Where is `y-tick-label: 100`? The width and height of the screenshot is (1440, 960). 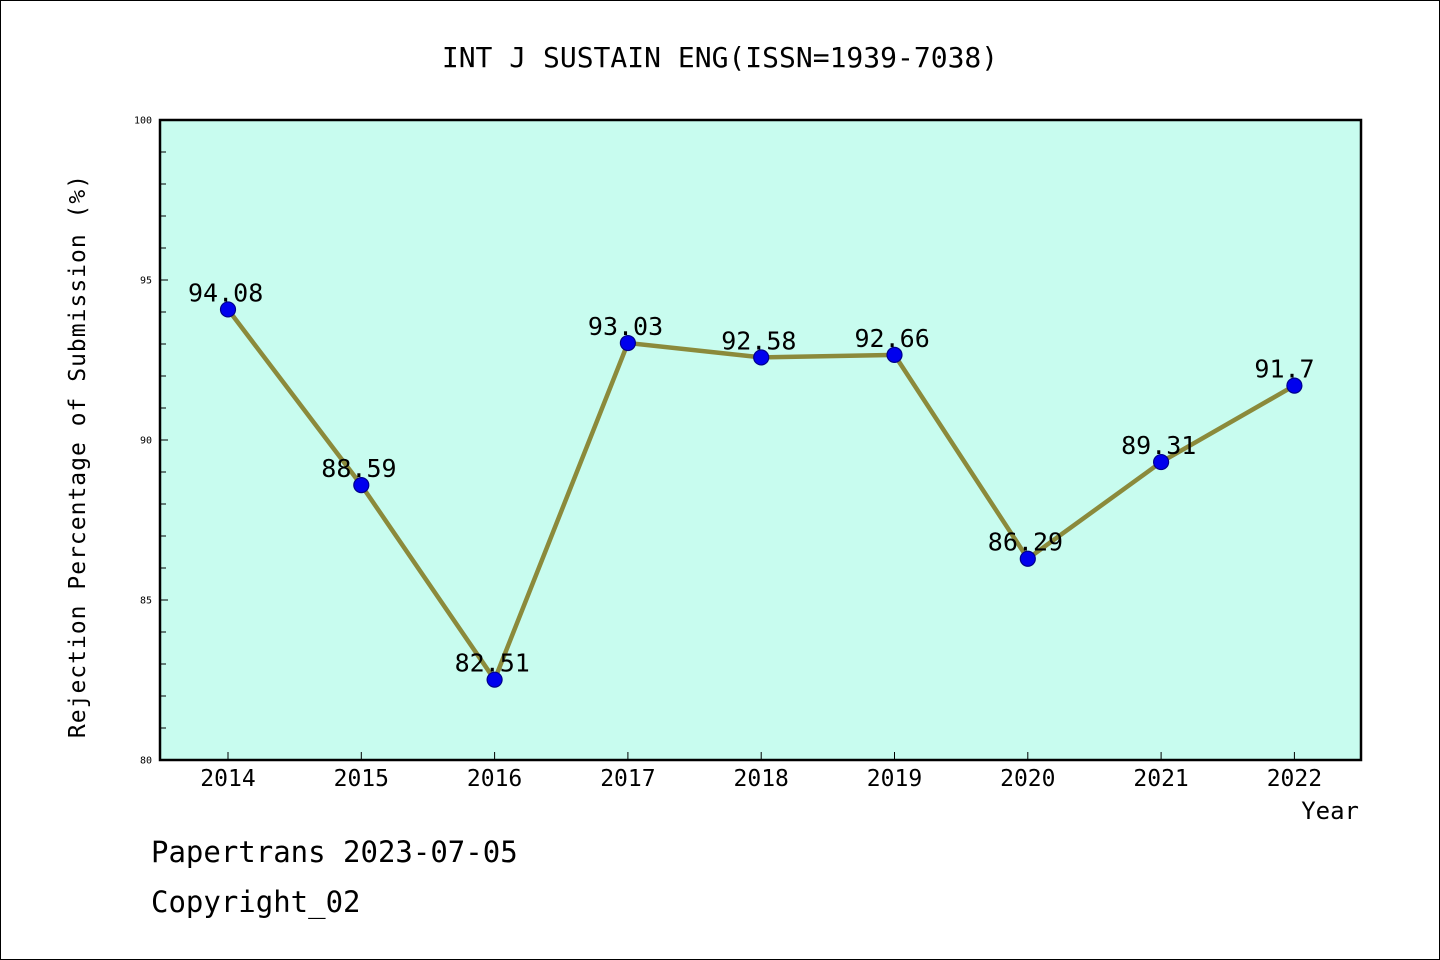
y-tick-label: 100 is located at coordinates (143, 121).